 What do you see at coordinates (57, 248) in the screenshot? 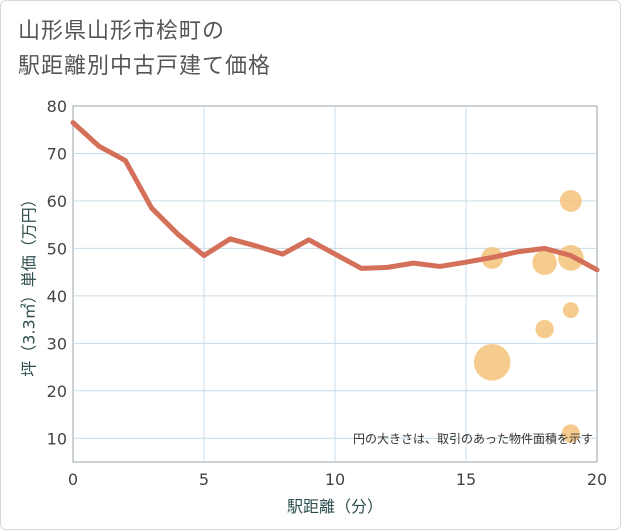
I see `y-tick-label: 50` at bounding box center [57, 248].